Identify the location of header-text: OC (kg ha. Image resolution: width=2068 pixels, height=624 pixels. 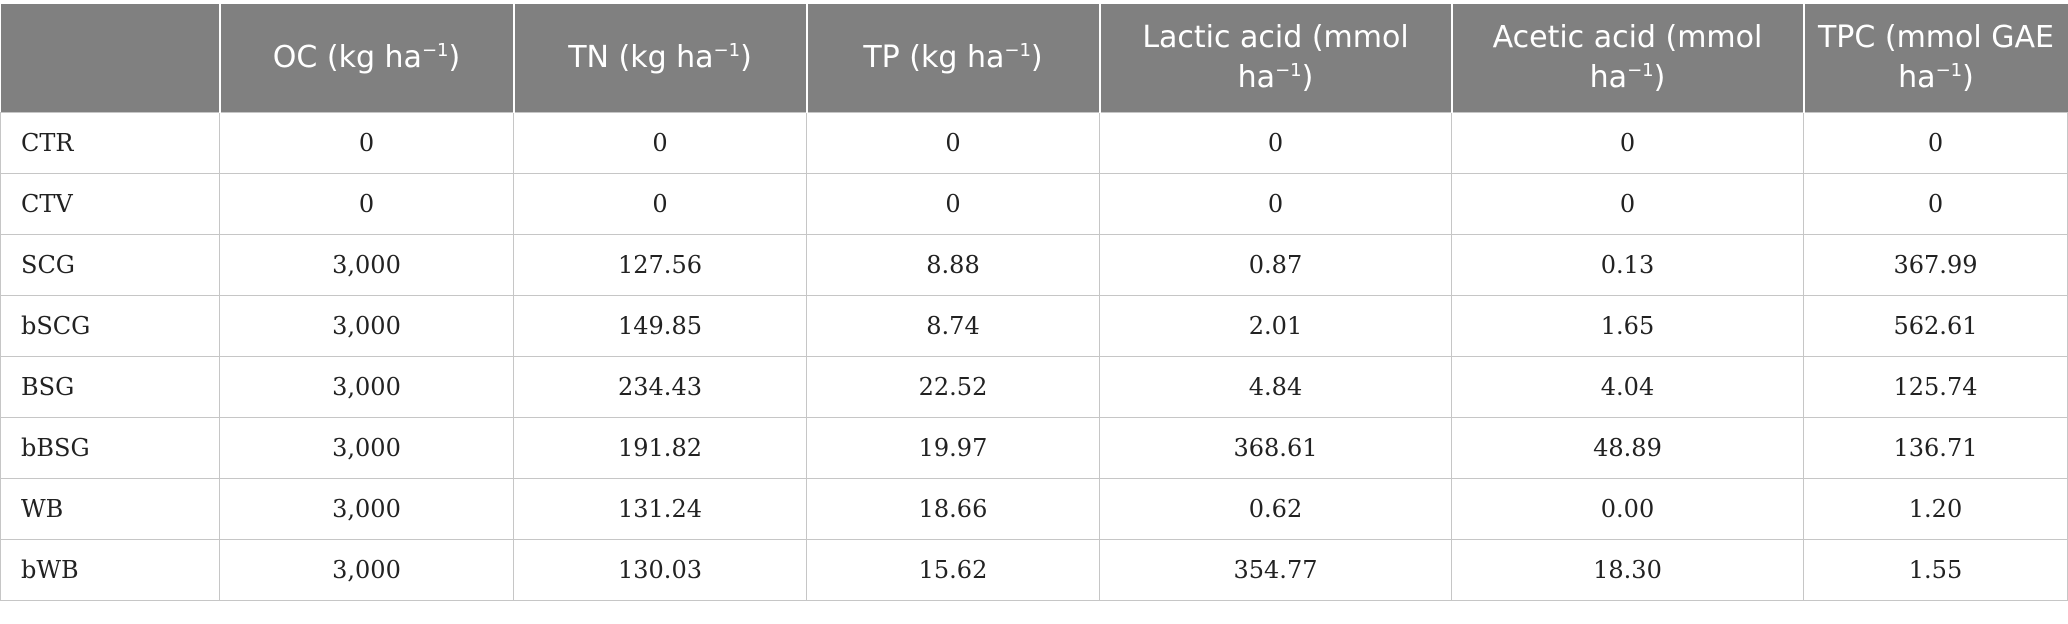
(347, 57).